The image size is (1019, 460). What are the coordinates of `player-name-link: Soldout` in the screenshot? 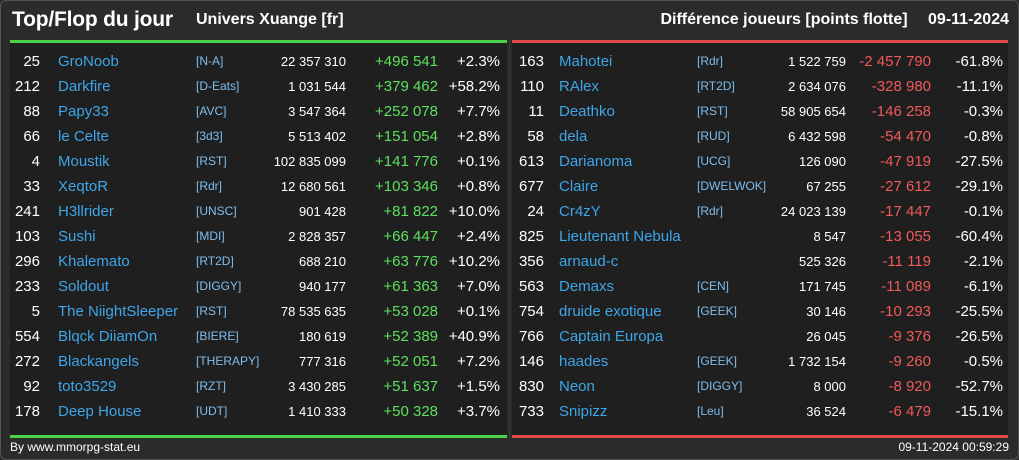 It's located at (83, 286).